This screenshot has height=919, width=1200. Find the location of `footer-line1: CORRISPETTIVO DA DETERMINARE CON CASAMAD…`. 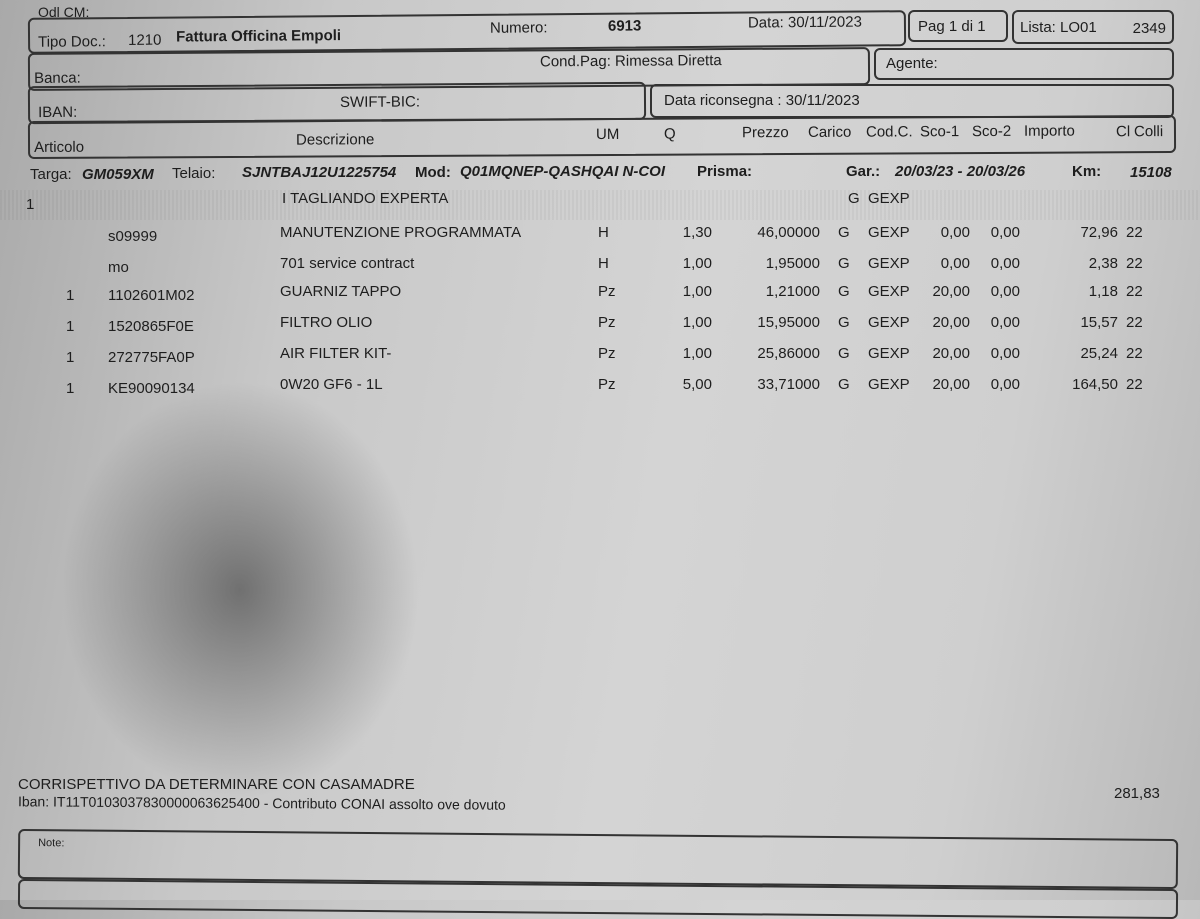

footer-line1: CORRISPETTIVO DA DETERMINARE CON CASAMAD… is located at coordinates (216, 784).